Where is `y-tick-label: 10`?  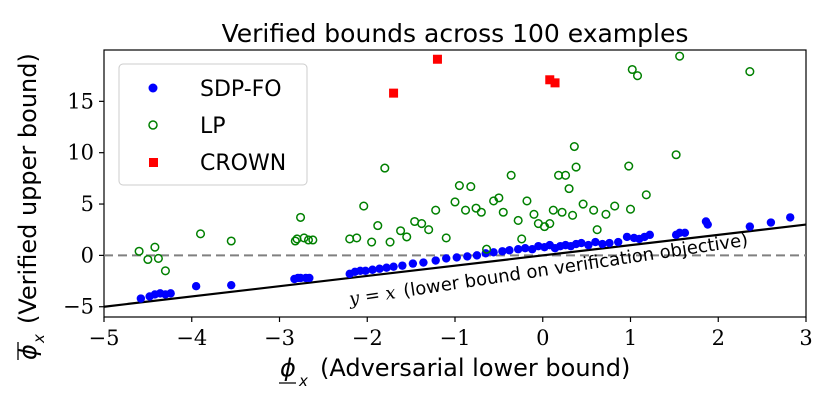
y-tick-label: 10 is located at coordinates (80, 153).